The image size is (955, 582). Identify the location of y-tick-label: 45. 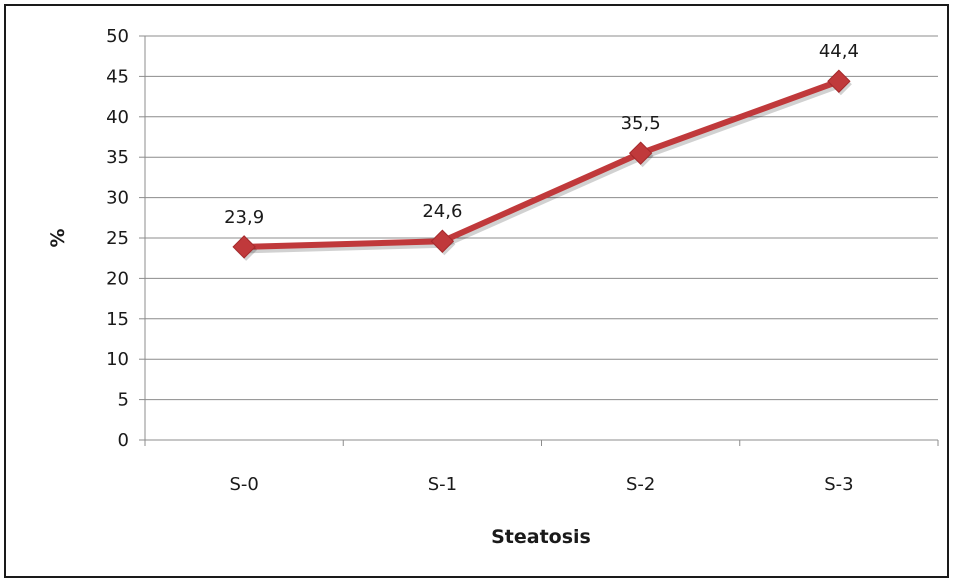
(117, 76).